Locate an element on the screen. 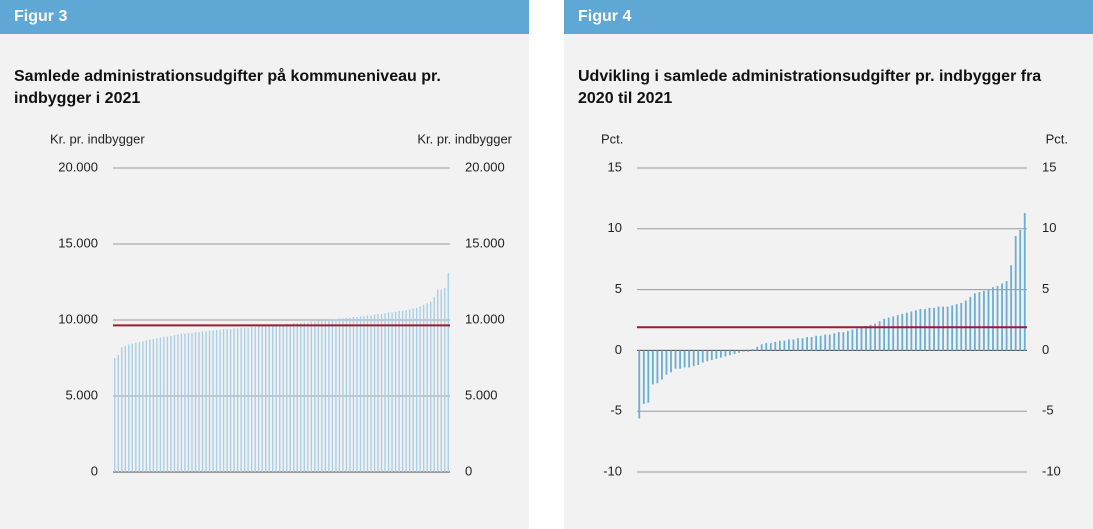 The width and height of the screenshot is (1093, 529). figure-header: Figur 4 is located at coordinates (828, 17).